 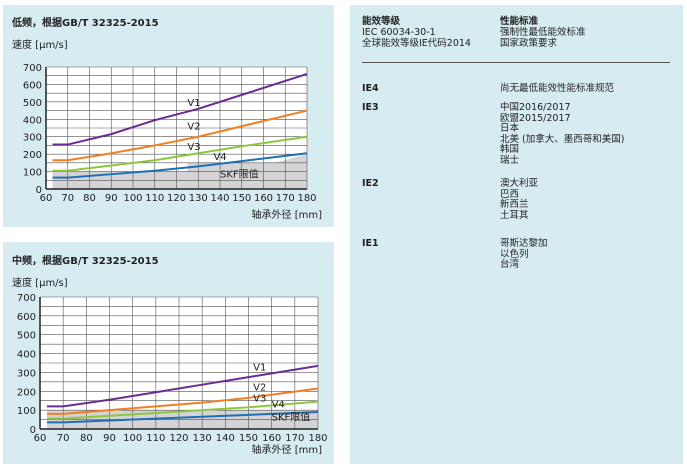 I want to click on header-title: 性能标准, so click(x=519, y=21).